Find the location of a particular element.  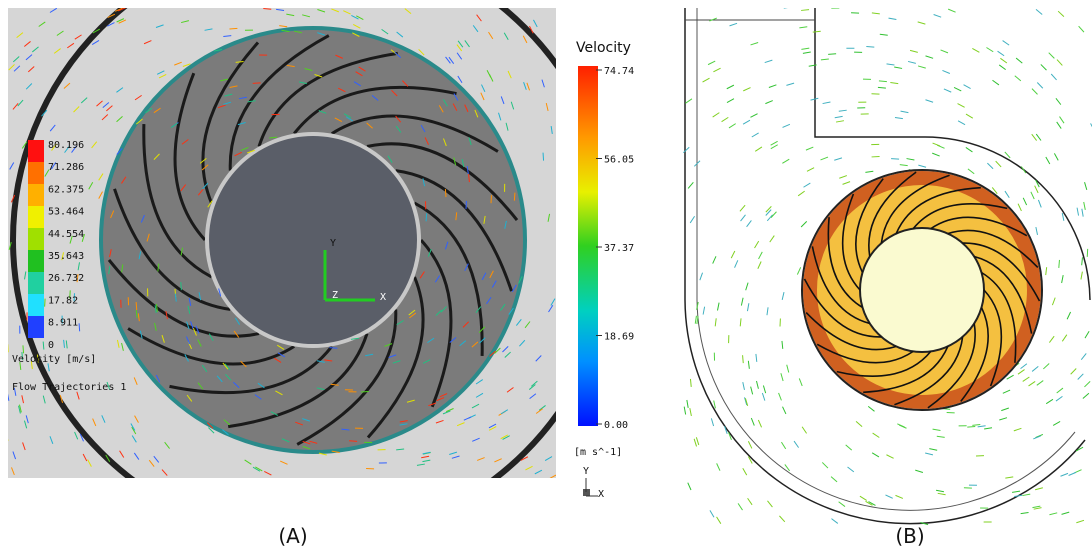

legend-ticks: 74.74 56.05 37.37 18.69 0.00 is located at coordinates (615, 248).